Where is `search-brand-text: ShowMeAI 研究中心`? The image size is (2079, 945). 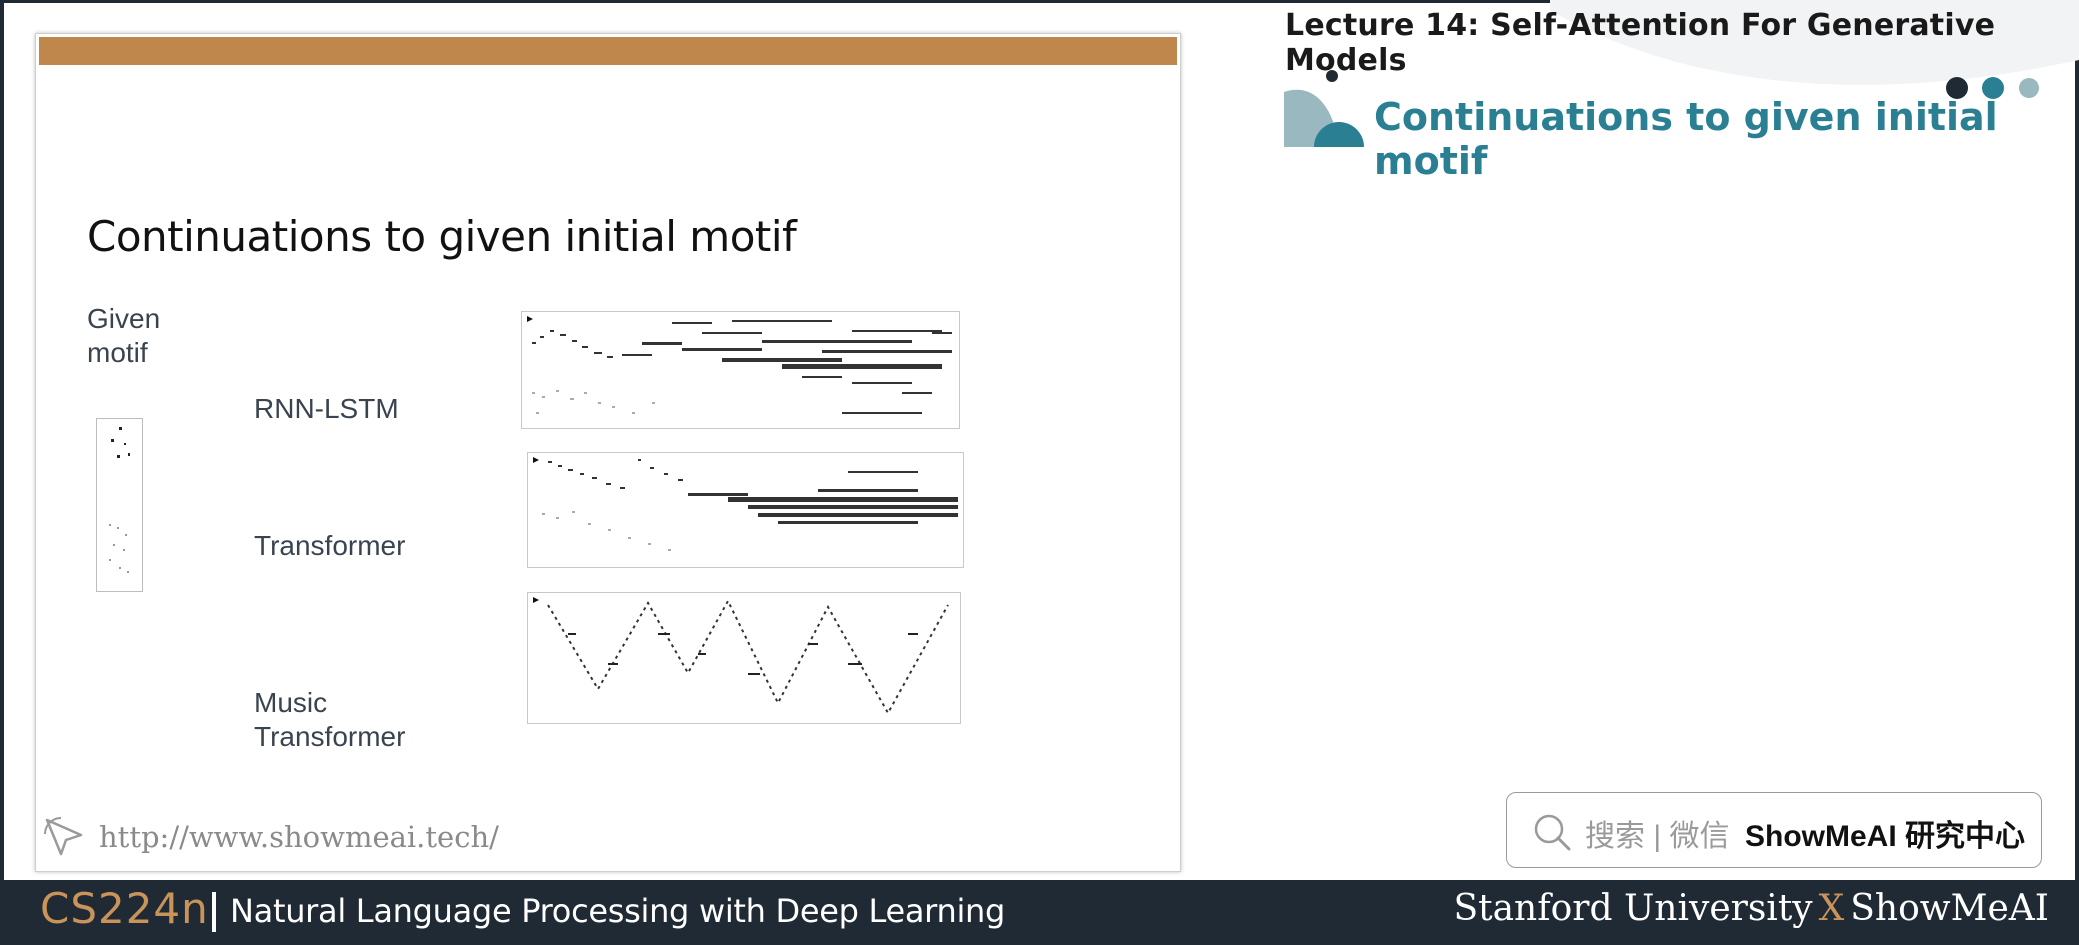
search-brand-text: ShowMeAI 研究中心 is located at coordinates (1885, 836).